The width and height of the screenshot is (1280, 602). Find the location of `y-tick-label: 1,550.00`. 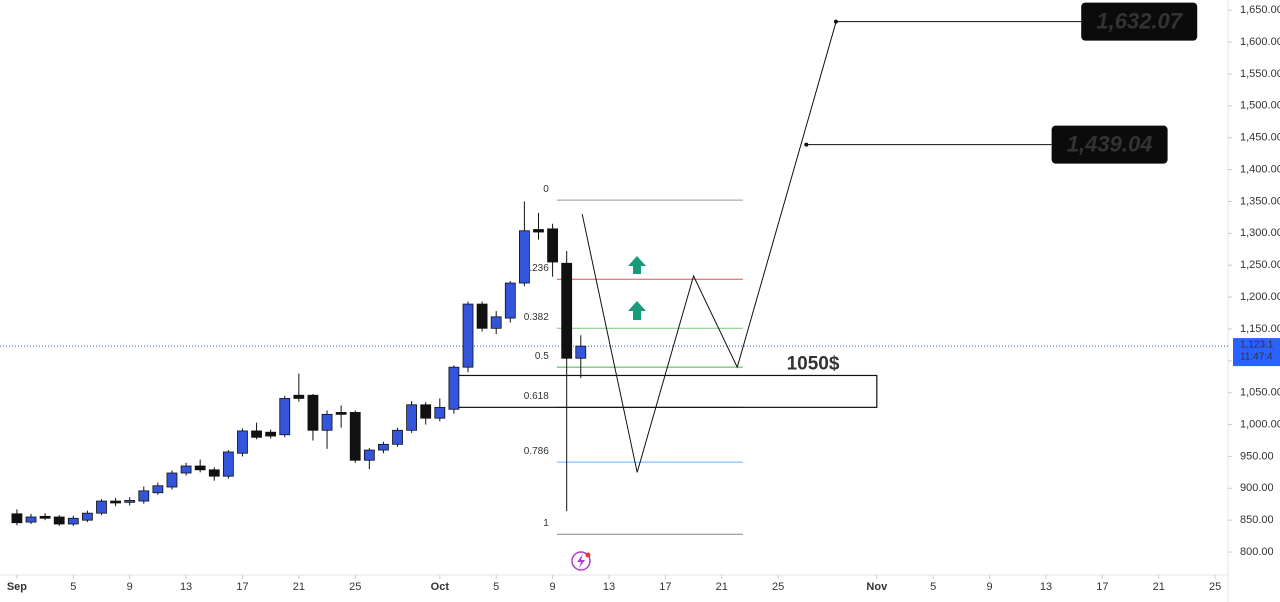

y-tick-label: 1,550.00 is located at coordinates (1260, 74).